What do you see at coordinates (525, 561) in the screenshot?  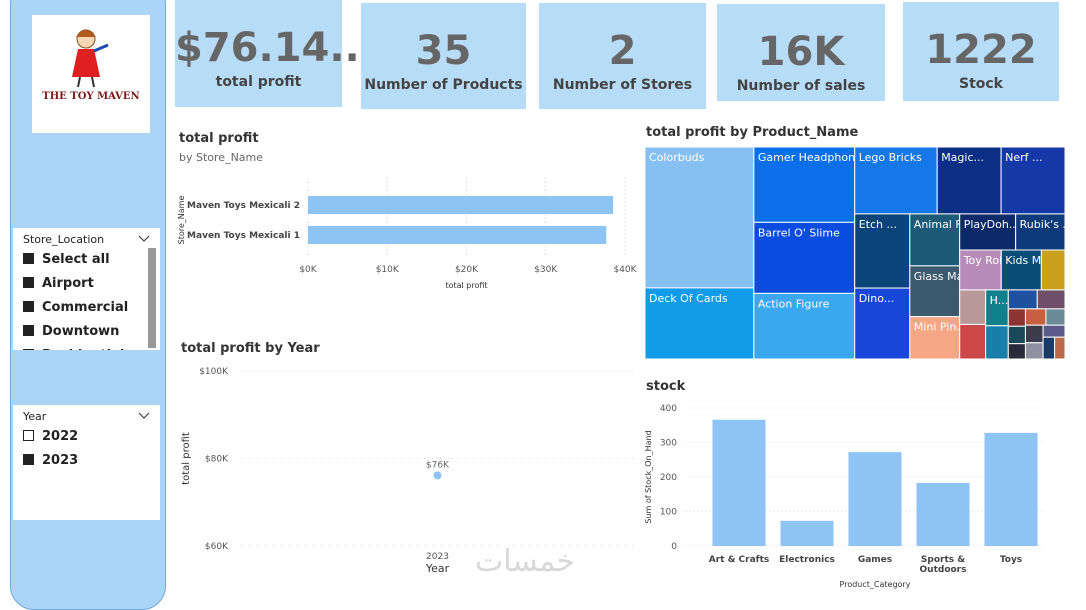 I see `watermark: خمسات` at bounding box center [525, 561].